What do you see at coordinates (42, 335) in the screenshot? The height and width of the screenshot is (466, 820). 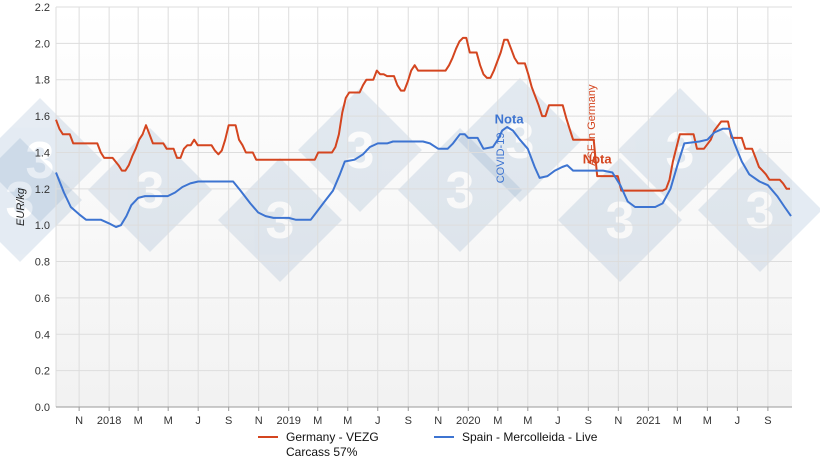 I see `y-tick-label: 0.4` at bounding box center [42, 335].